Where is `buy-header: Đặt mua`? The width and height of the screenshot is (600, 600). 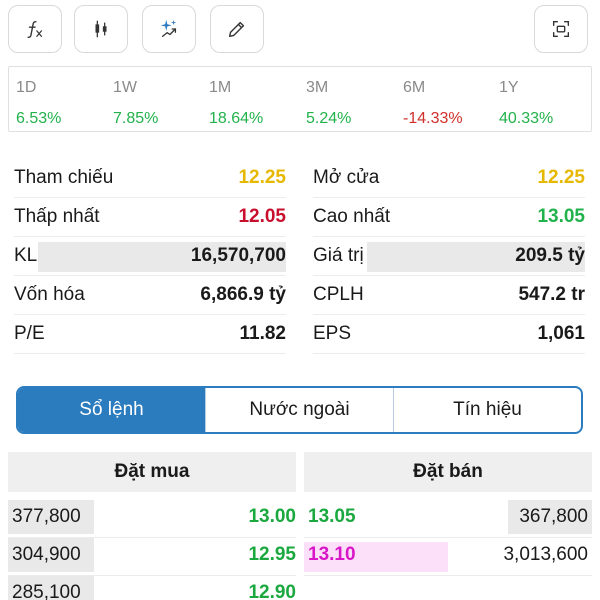 buy-header: Đặt mua is located at coordinates (152, 472).